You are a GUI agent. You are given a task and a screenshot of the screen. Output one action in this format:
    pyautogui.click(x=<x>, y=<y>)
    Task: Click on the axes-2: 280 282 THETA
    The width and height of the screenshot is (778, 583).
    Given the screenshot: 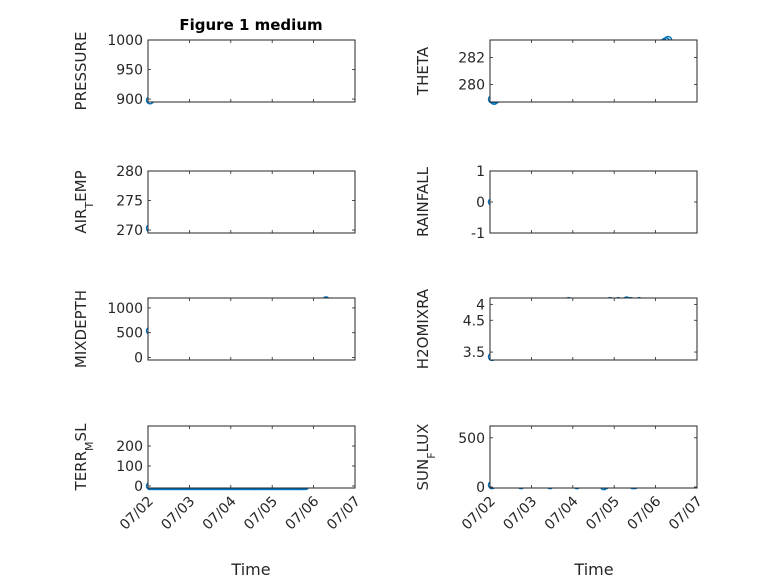 What is the action you would take?
    pyautogui.click(x=556, y=70)
    